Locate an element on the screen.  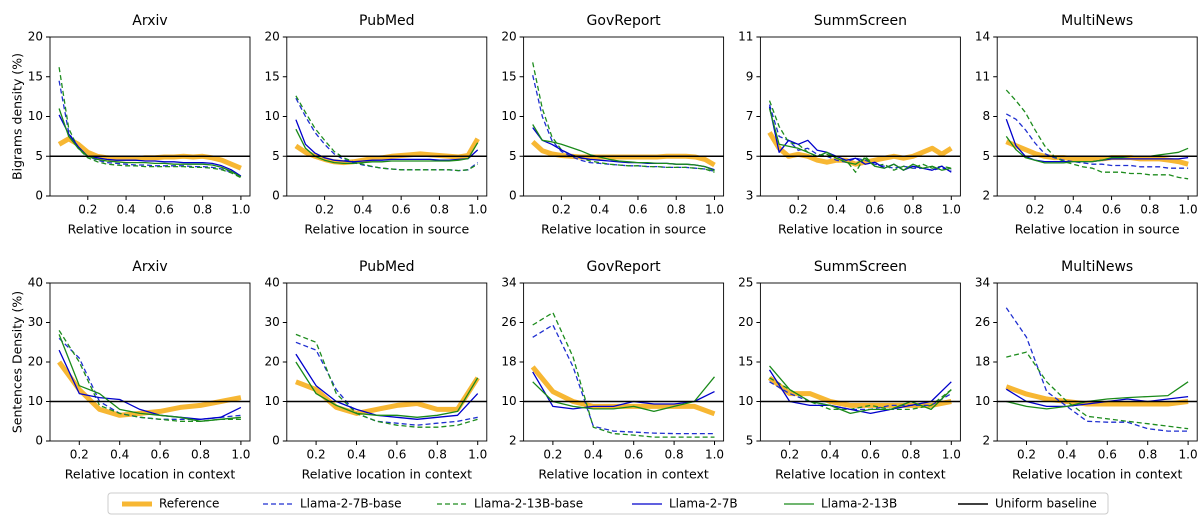
y-axis-label: Bigrams density (%) is located at coordinates (17, 116).